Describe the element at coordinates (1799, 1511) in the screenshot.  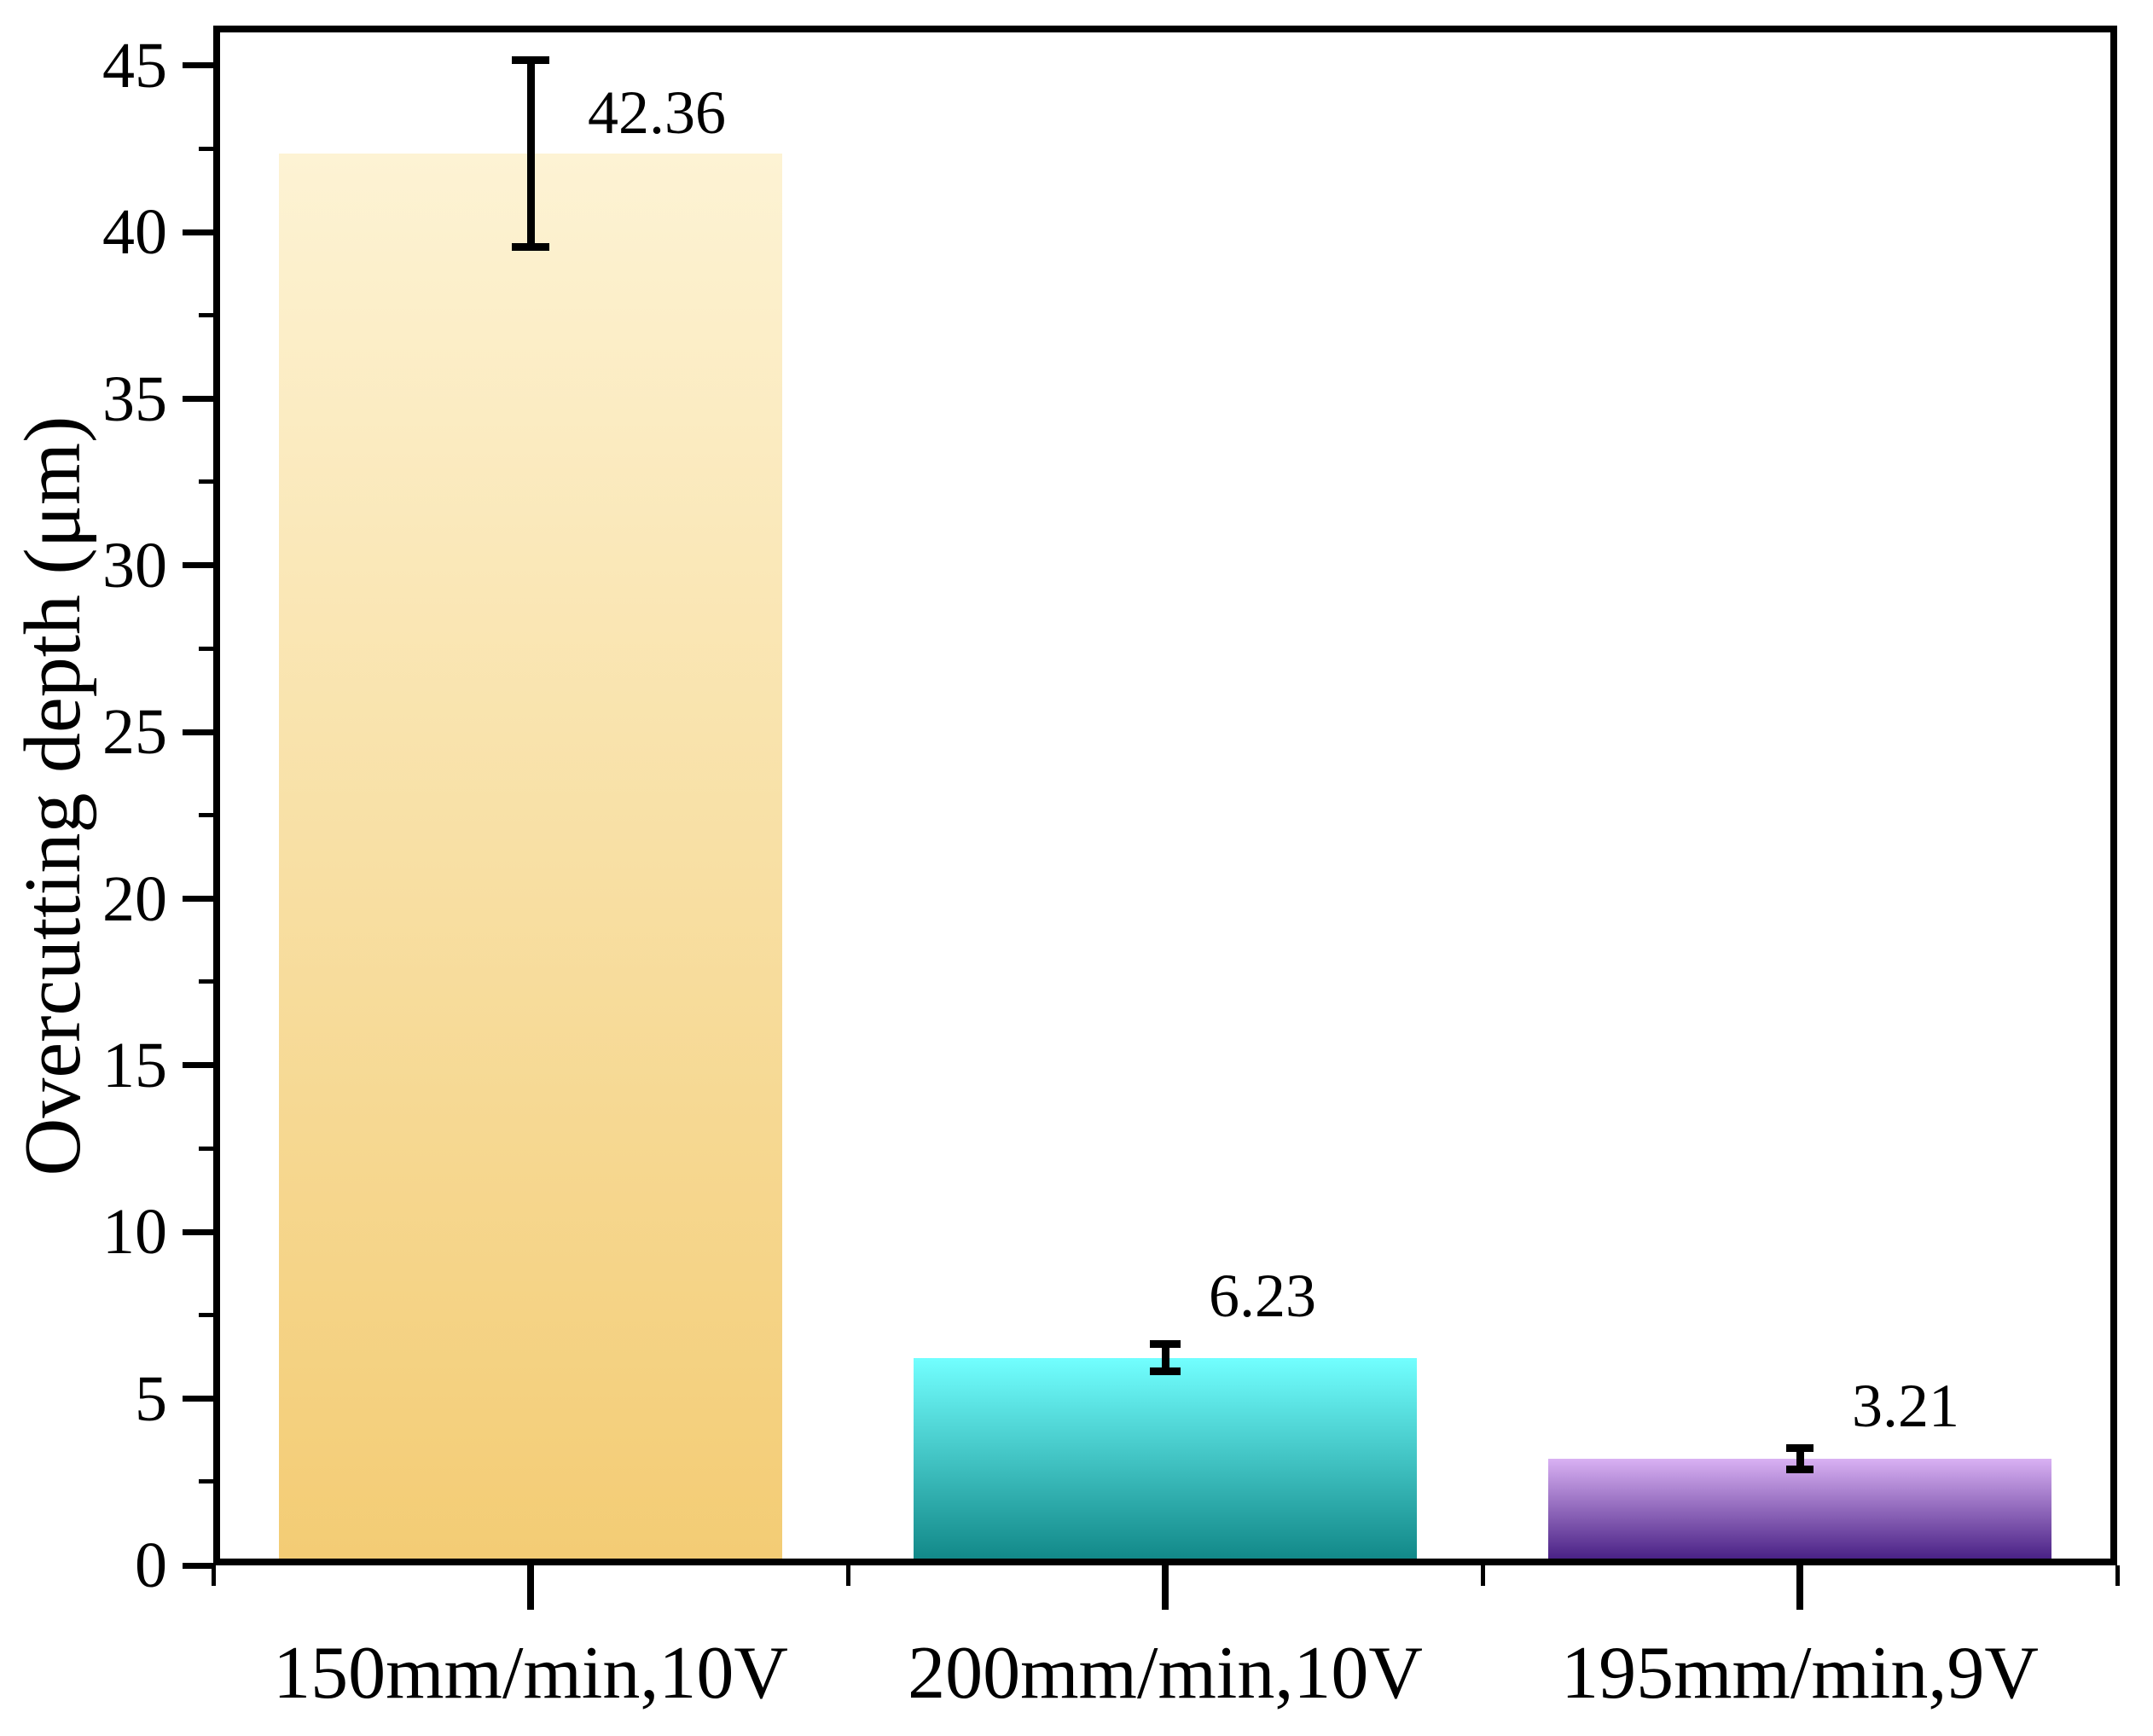
I see `bar-195mm/min,9V` at that location.